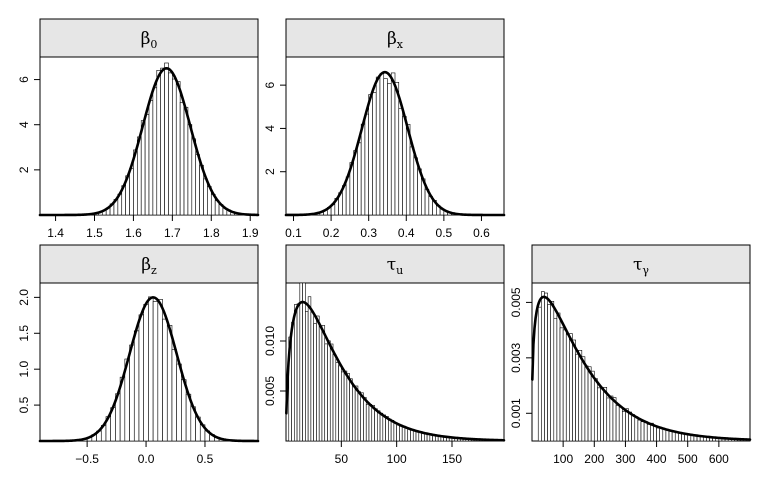  Describe the element at coordinates (481, 233) in the screenshot. I see `x-tick-label: 0.6` at that location.